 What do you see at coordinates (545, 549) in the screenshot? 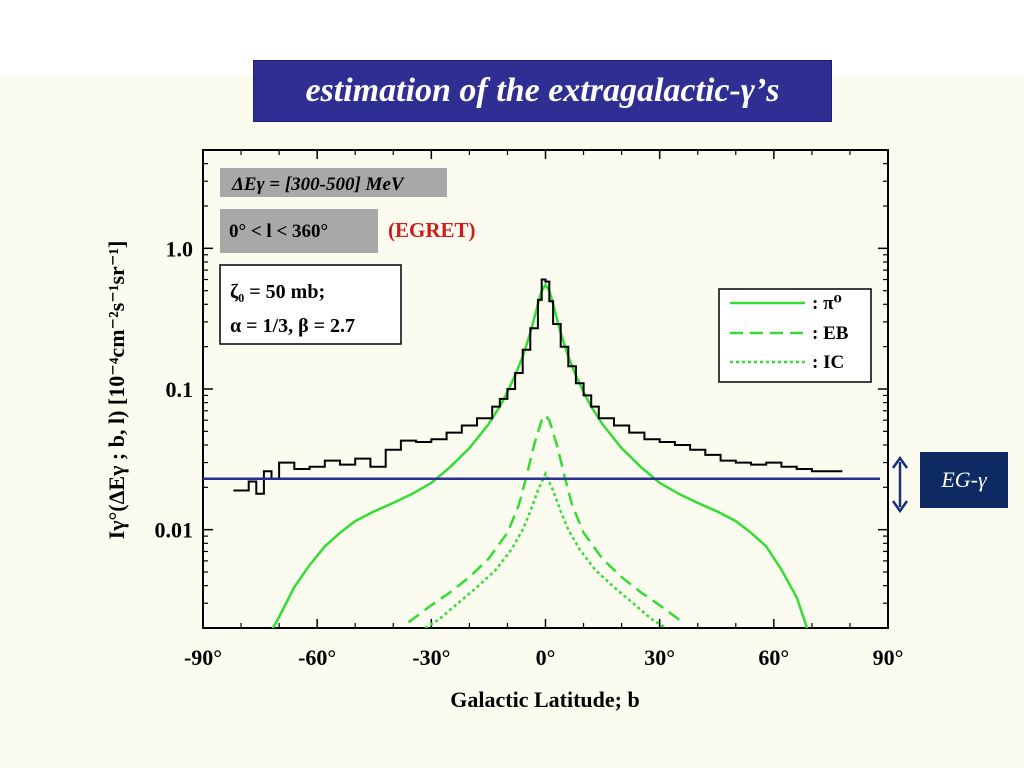
I see `ic-model-curve` at bounding box center [545, 549].